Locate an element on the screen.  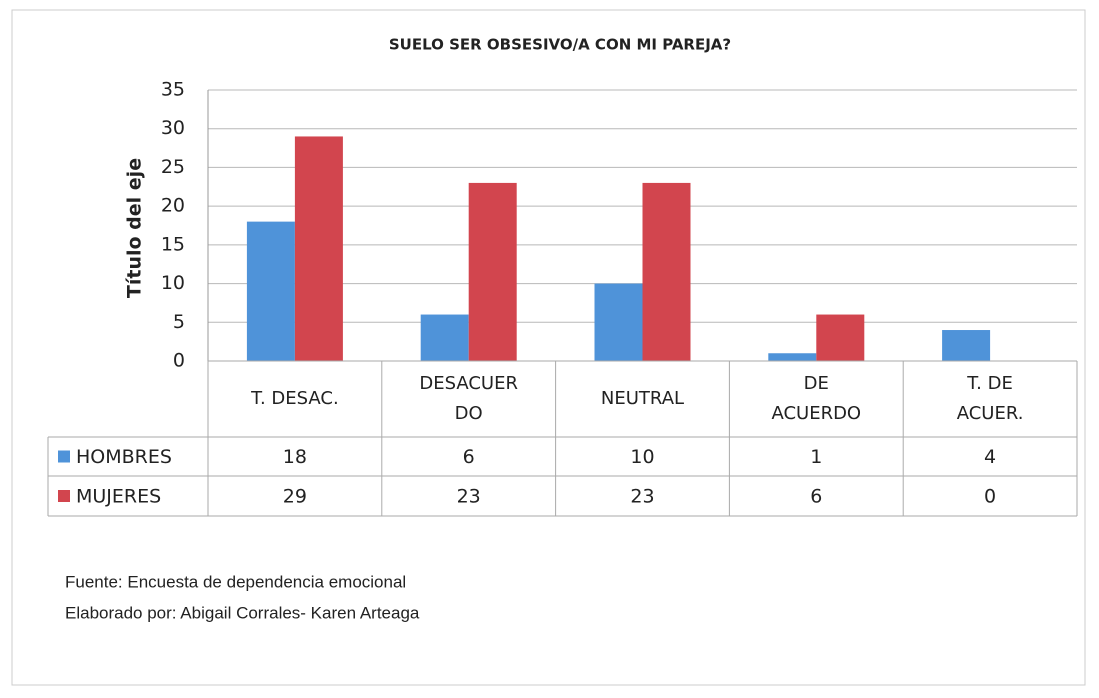
table-value: 0 is located at coordinates (990, 497).